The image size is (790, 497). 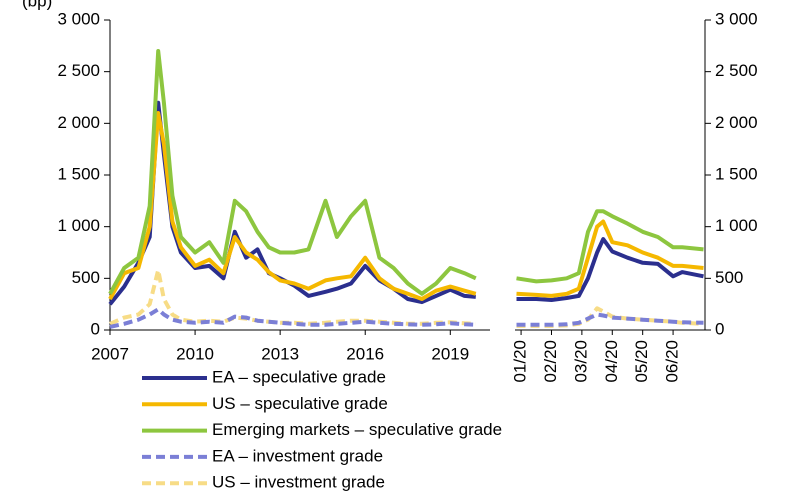 I want to click on x-tick-label: 2013, so click(x=280, y=353).